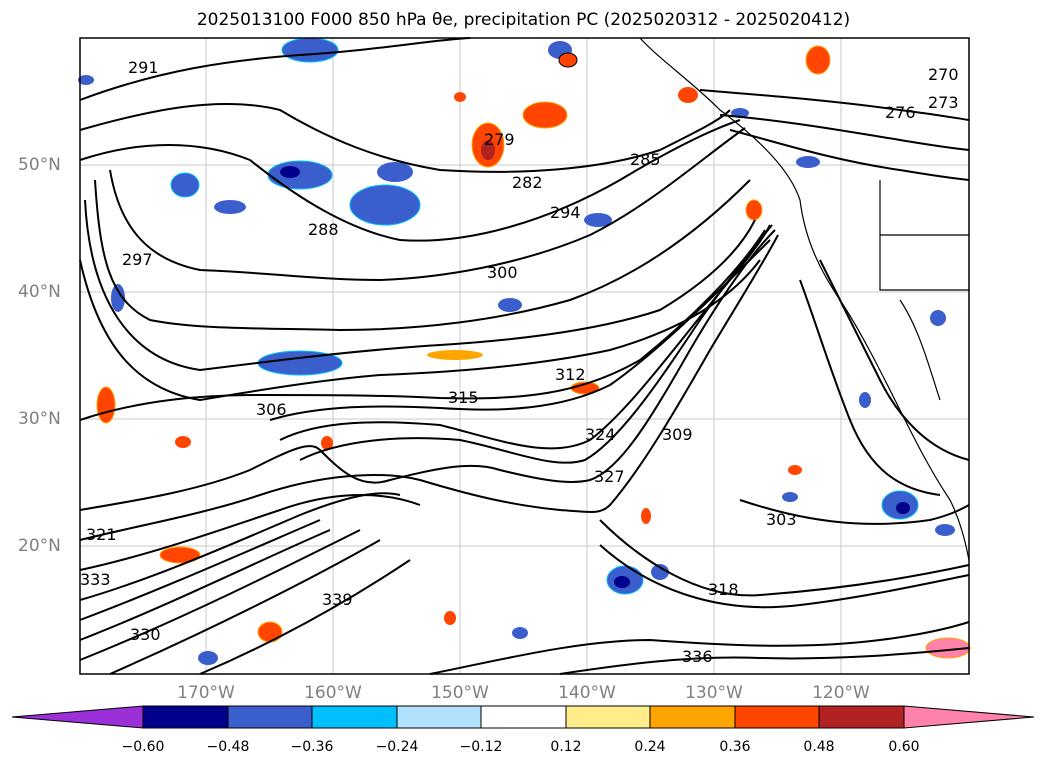 Image resolution: width=1047 pixels, height=767 pixels. Describe the element at coordinates (565, 212) in the screenshot. I see `contour-label: 294` at that location.